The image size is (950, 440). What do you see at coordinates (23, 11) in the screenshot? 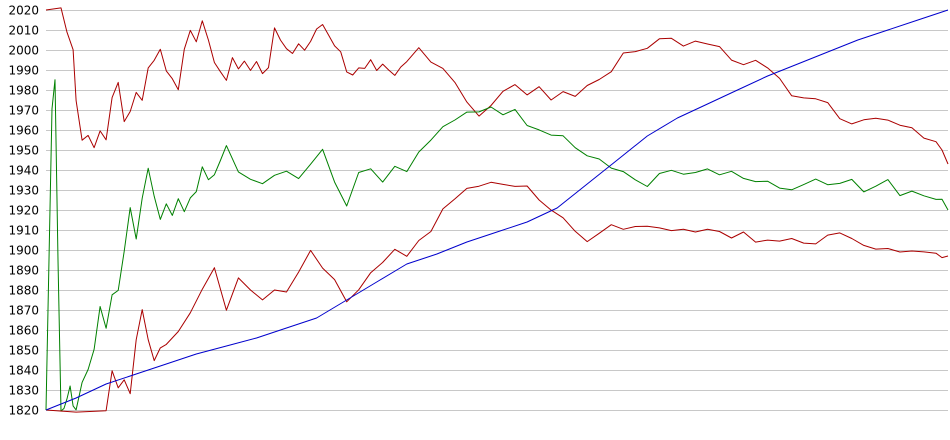
I see `y-tick-label: 2020` at bounding box center [23, 11].